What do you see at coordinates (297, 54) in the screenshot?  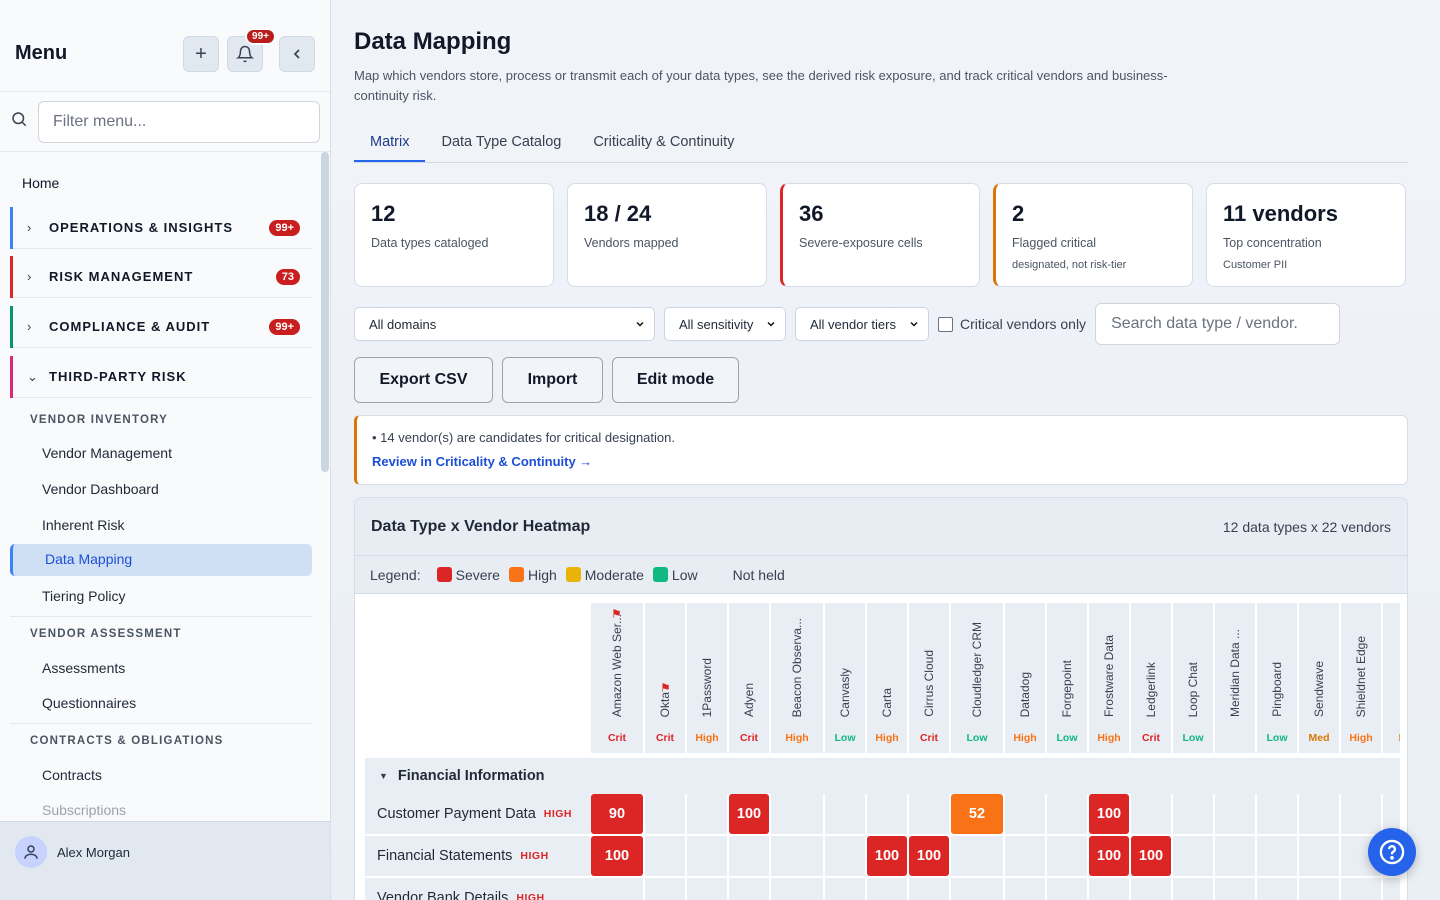 I see `collapse-sidebar-button` at bounding box center [297, 54].